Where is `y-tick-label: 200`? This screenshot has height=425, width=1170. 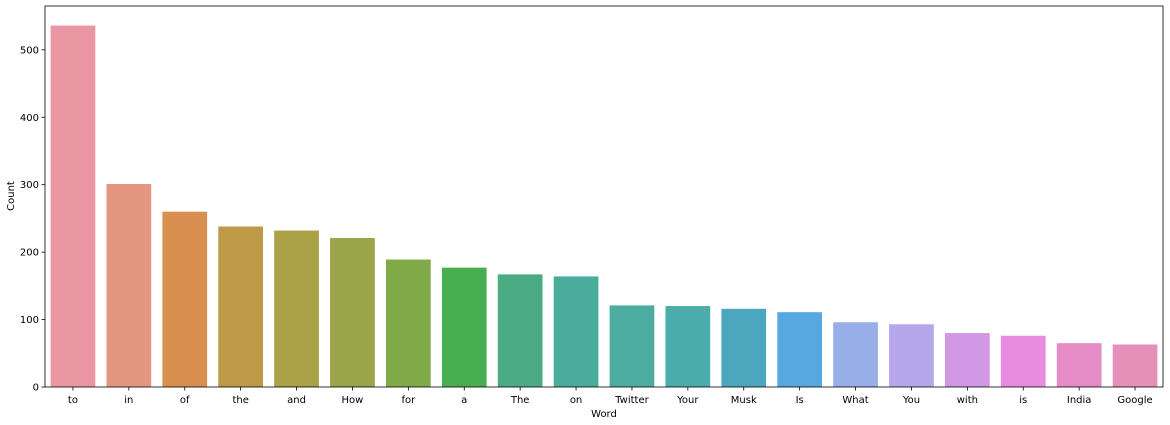 y-tick-label: 200 is located at coordinates (29, 253).